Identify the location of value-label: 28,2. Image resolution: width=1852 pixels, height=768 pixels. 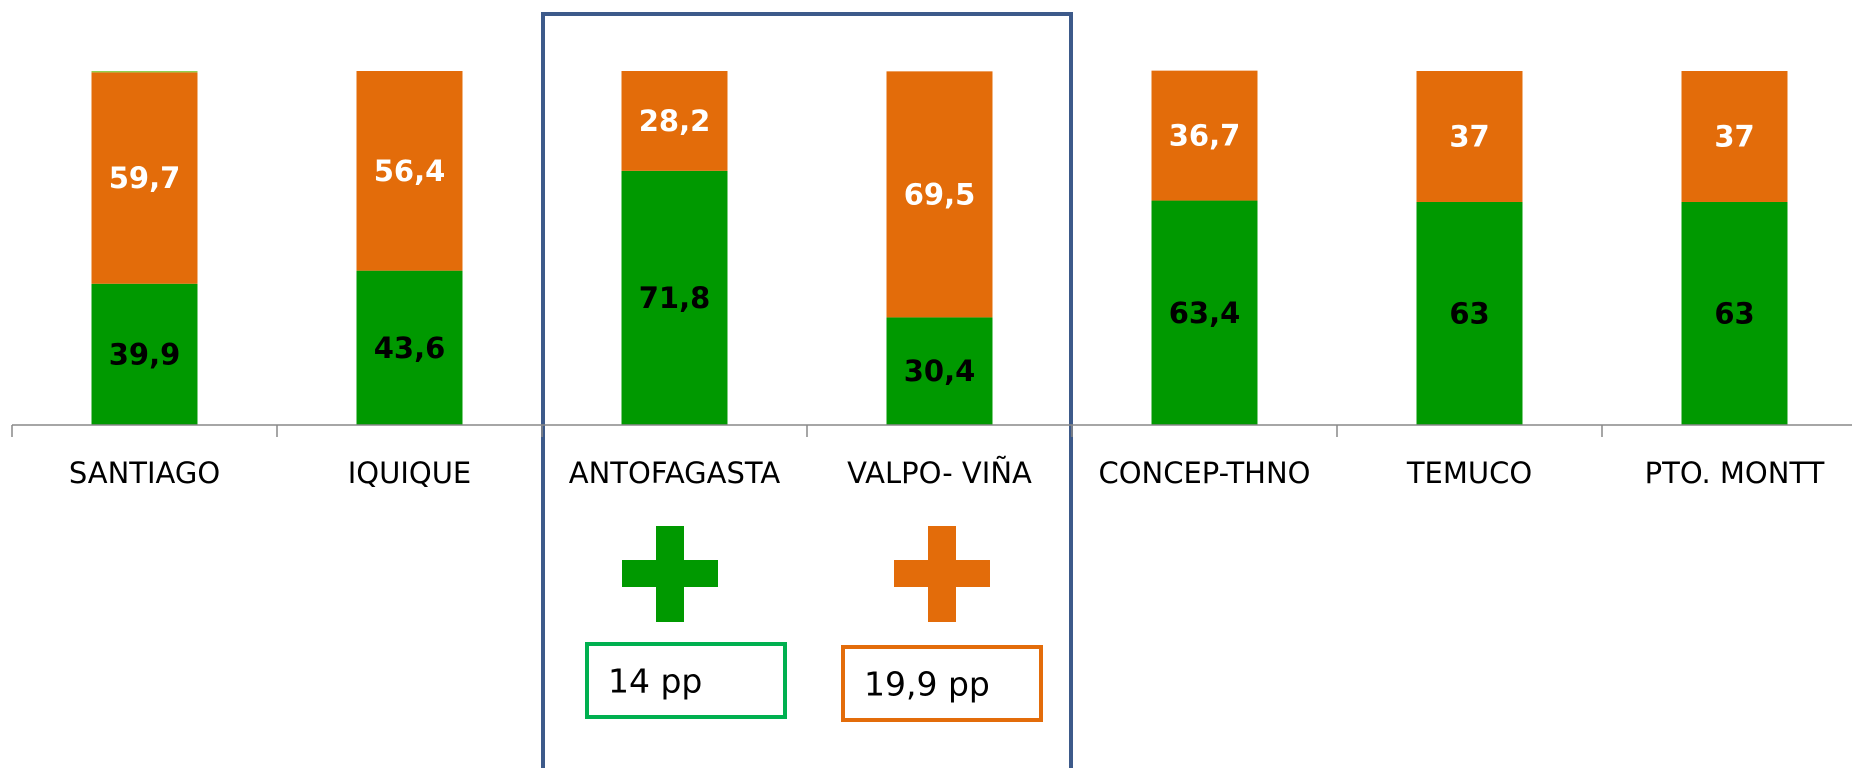
(675, 121).